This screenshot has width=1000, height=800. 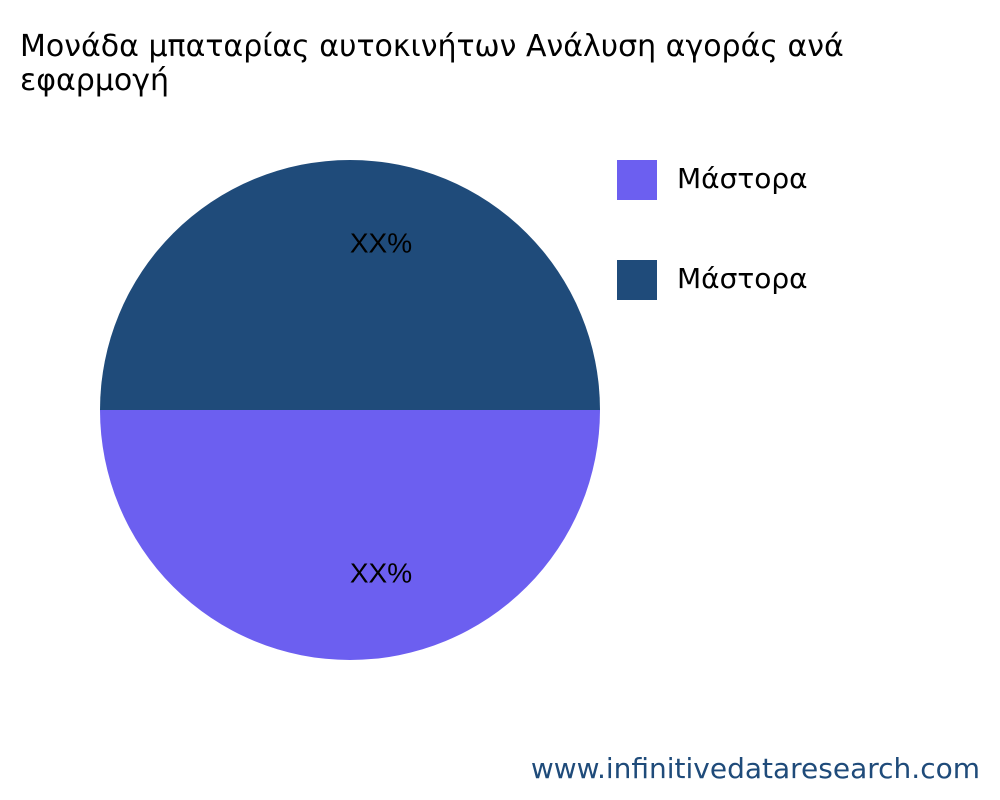 What do you see at coordinates (755, 768) in the screenshot?
I see `watermark: www.infinitivedataresearch.com` at bounding box center [755, 768].